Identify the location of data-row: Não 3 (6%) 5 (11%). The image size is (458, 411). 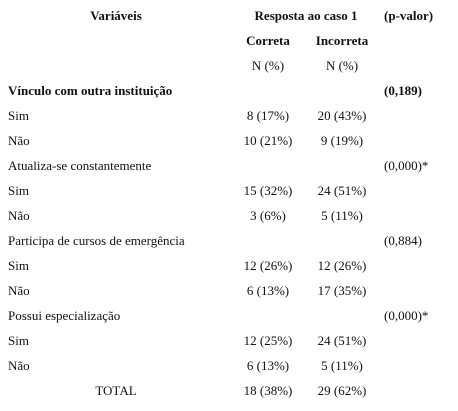
(229, 215).